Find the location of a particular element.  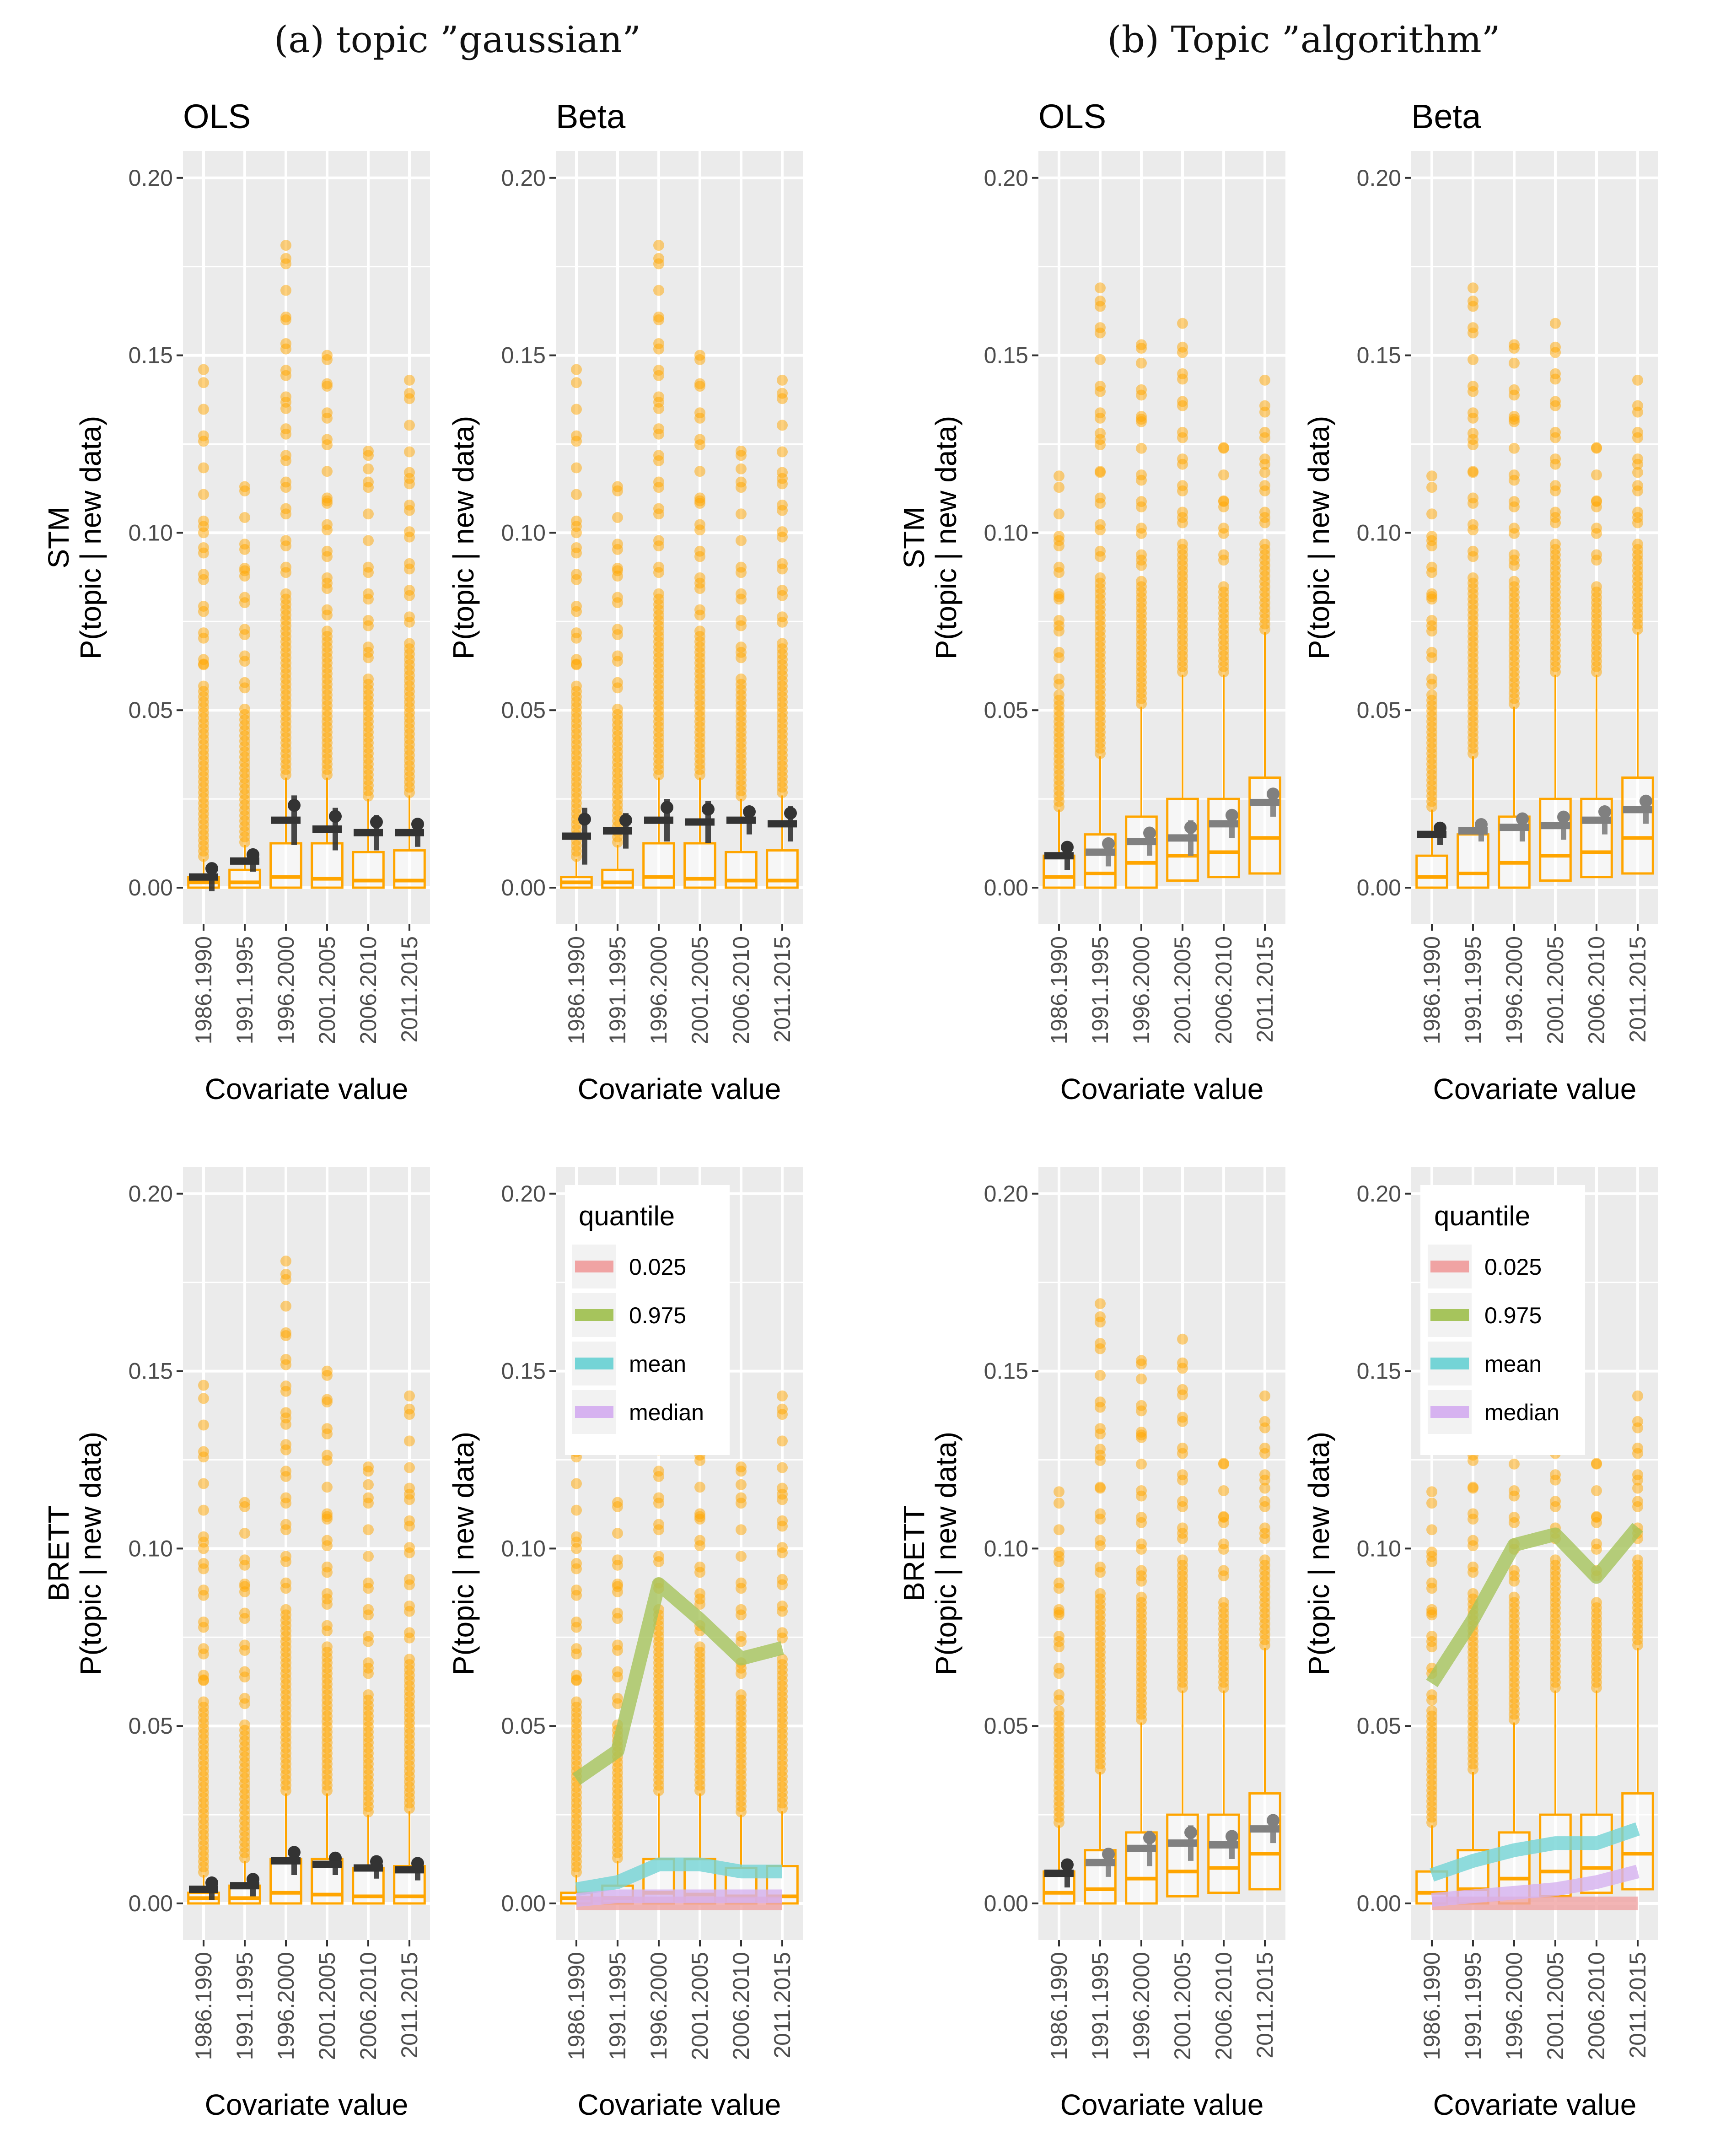

y-axis-title: P(topic | new data) is located at coordinates (946, 1553).